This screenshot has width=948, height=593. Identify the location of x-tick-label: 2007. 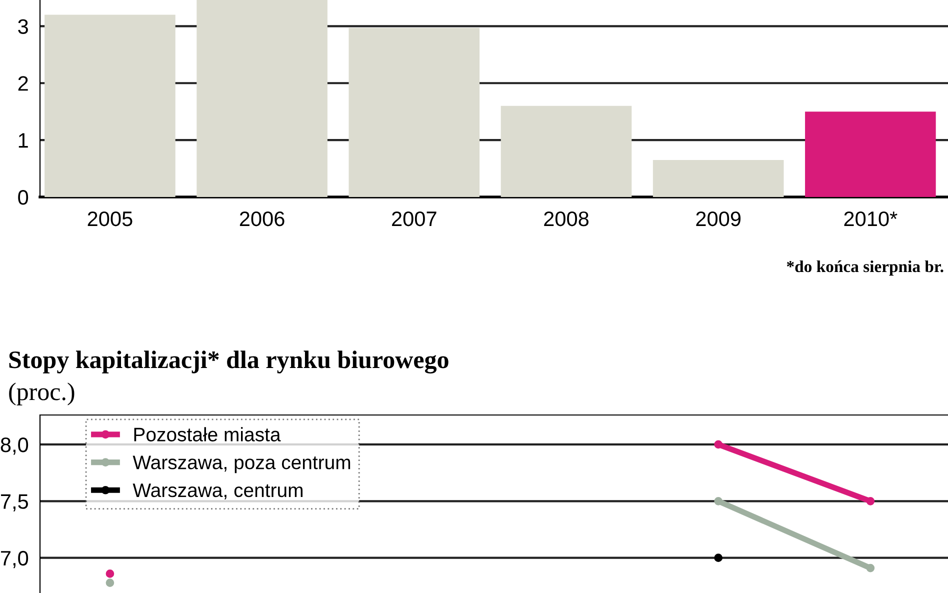
(414, 218).